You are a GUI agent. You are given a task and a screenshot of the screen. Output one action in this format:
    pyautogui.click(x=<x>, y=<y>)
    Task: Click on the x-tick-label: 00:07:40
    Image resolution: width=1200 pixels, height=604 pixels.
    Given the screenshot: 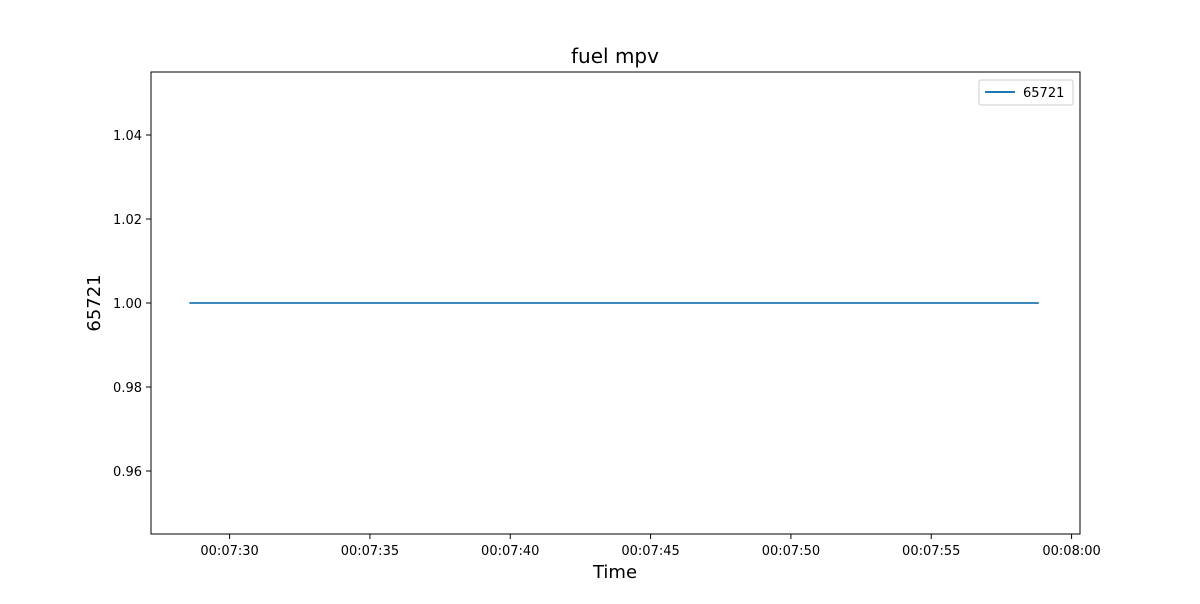 What is the action you would take?
    pyautogui.click(x=510, y=551)
    